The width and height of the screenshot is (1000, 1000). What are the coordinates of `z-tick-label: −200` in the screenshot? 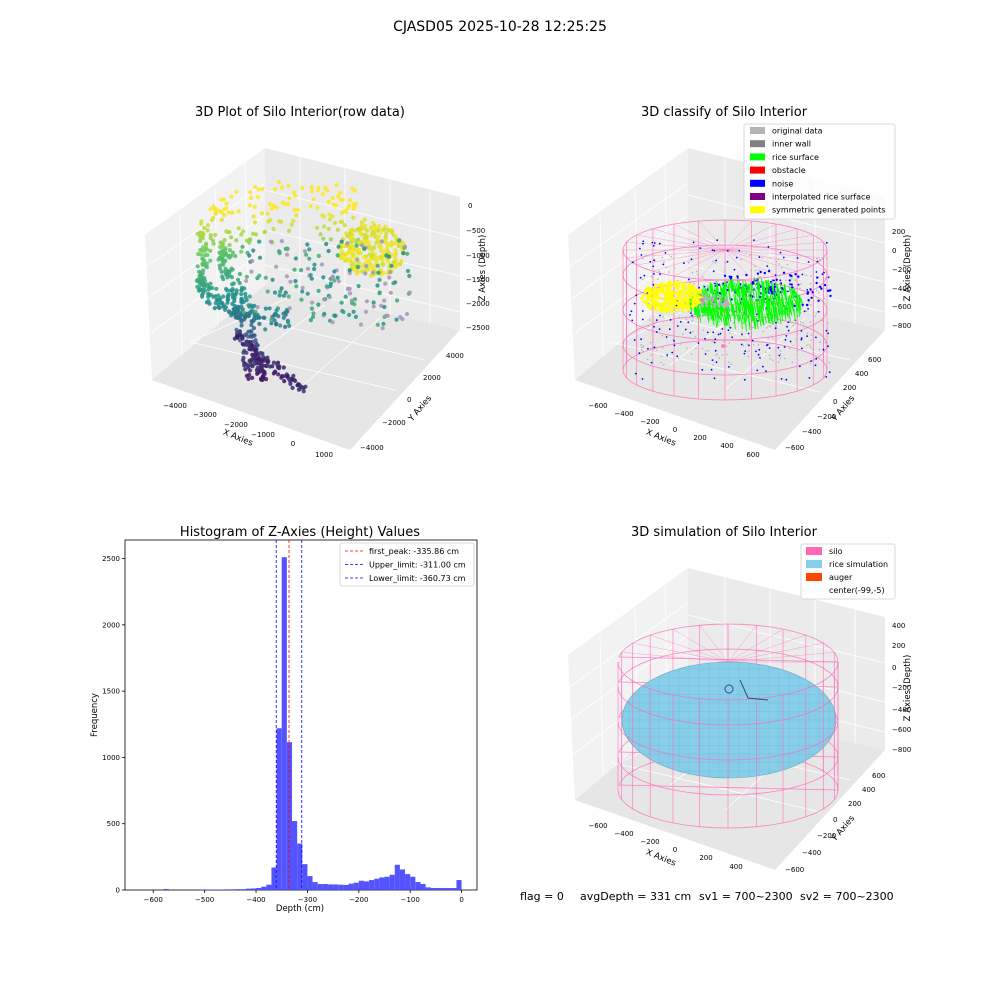 It's located at (901, 688).